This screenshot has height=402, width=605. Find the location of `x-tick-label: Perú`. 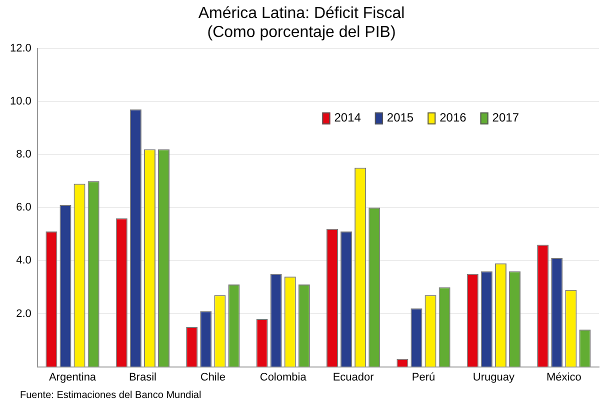

x-tick-label: Perú is located at coordinates (424, 377).